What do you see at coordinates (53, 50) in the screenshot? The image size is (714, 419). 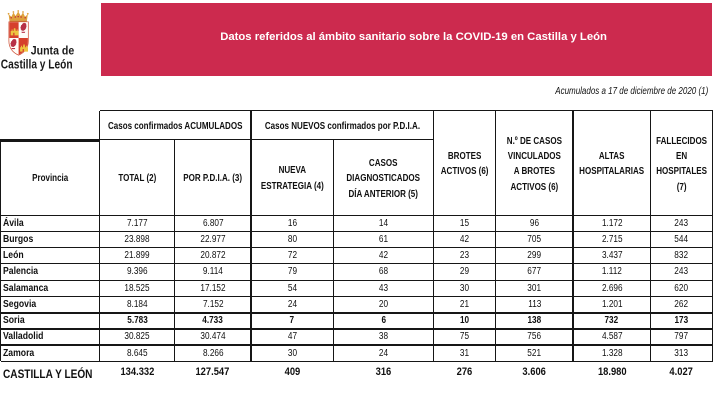 I see `svg-text: Junta de` at bounding box center [53, 50].